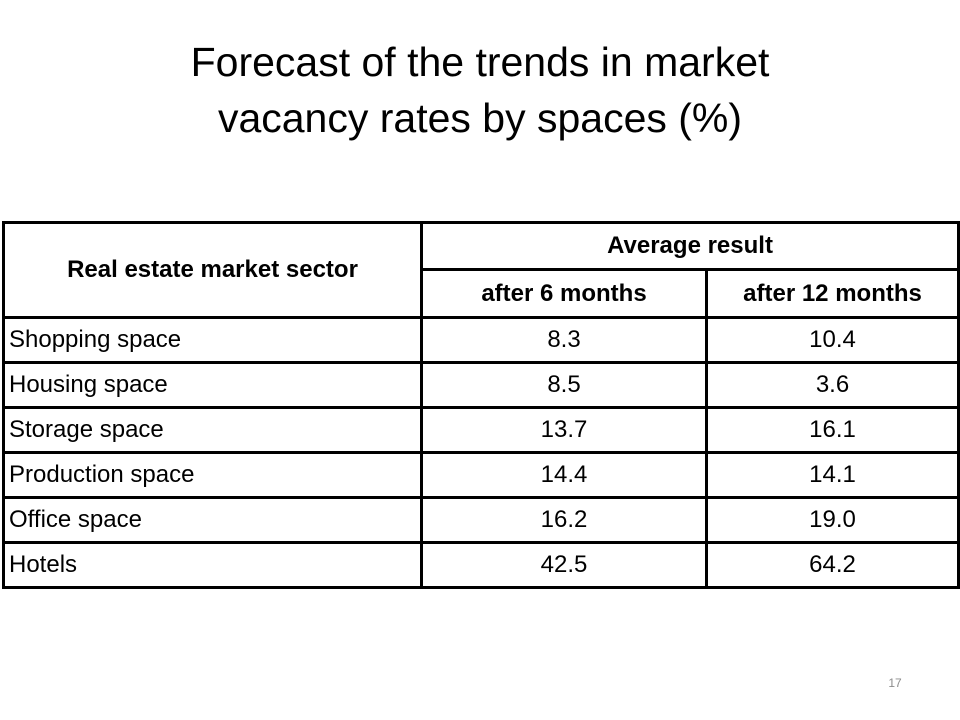  Describe the element at coordinates (212, 475) in the screenshot. I see `sector-cell: Production space` at that location.